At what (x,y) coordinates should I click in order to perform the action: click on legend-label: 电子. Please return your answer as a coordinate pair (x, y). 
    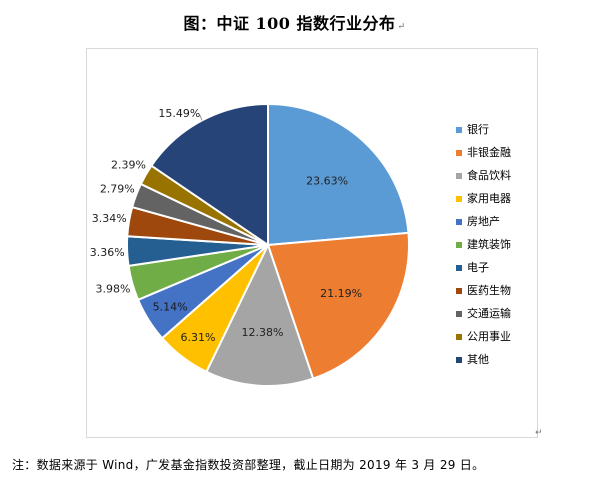
    Looking at the image, I should click on (478, 267).